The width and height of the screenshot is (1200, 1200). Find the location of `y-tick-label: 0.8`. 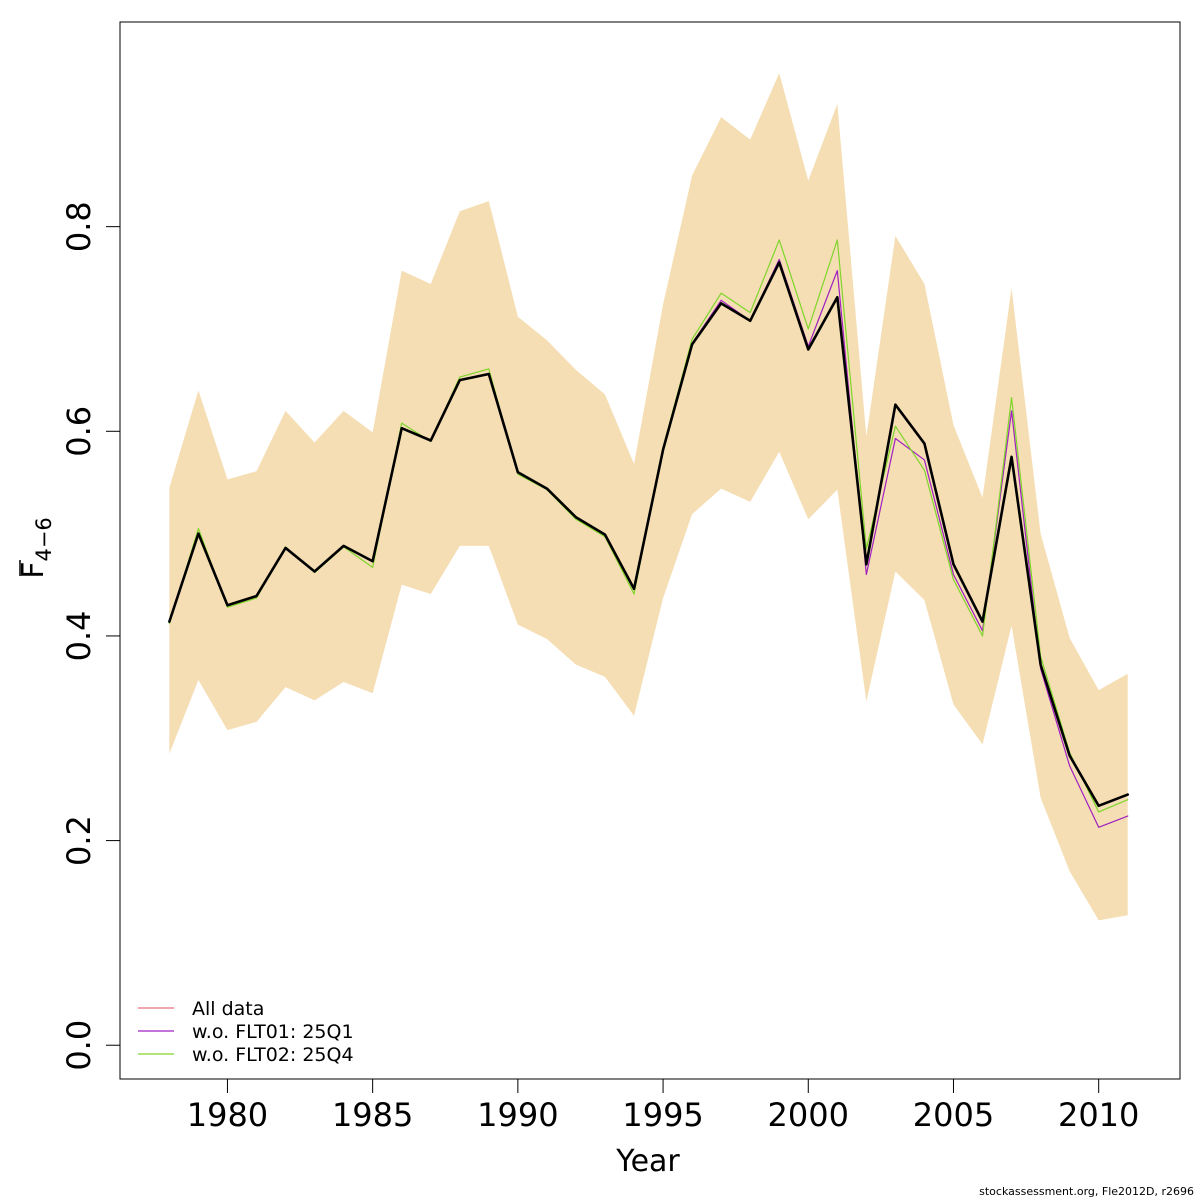

y-tick-label: 0.8 is located at coordinates (79, 226).